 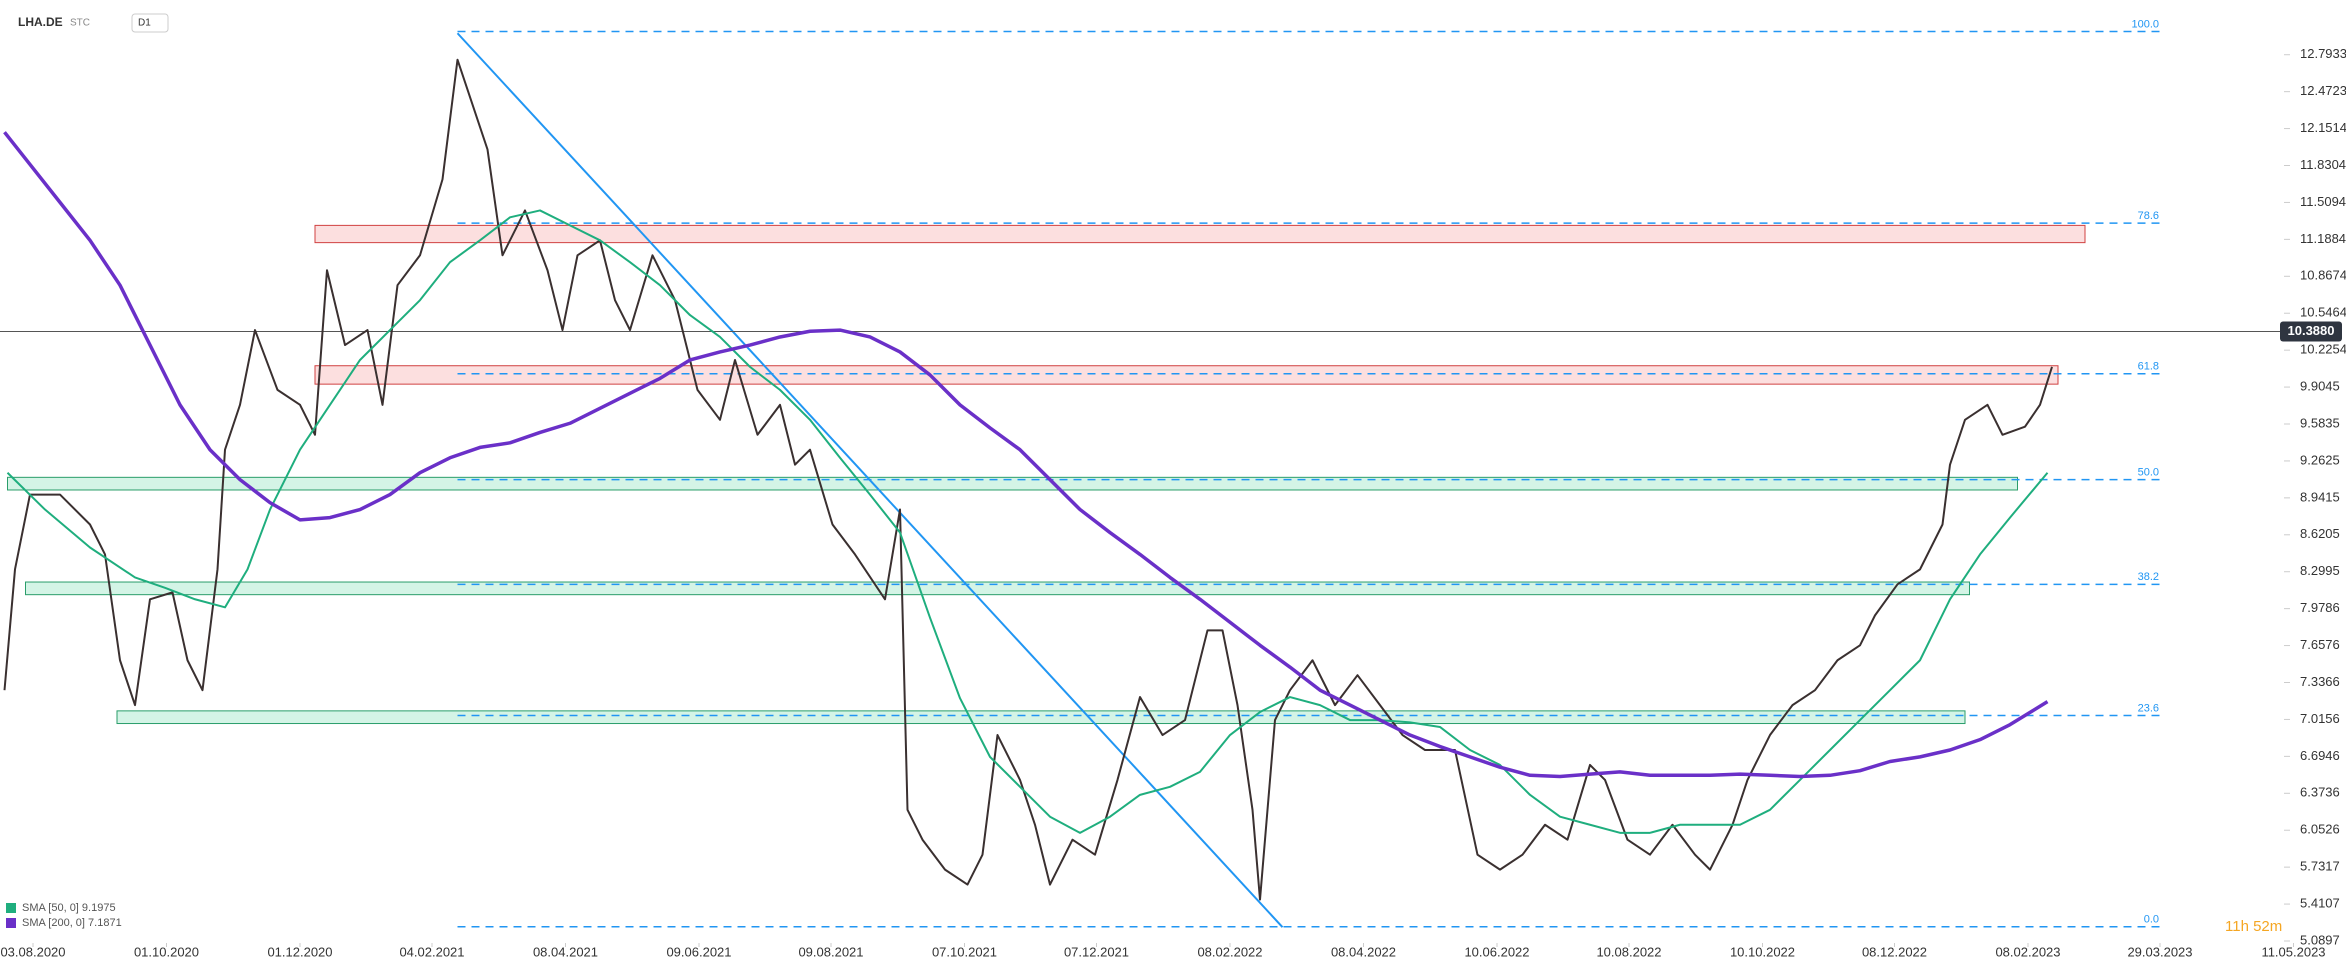 What do you see at coordinates (80, 23) in the screenshot?
I see `market: STC` at bounding box center [80, 23].